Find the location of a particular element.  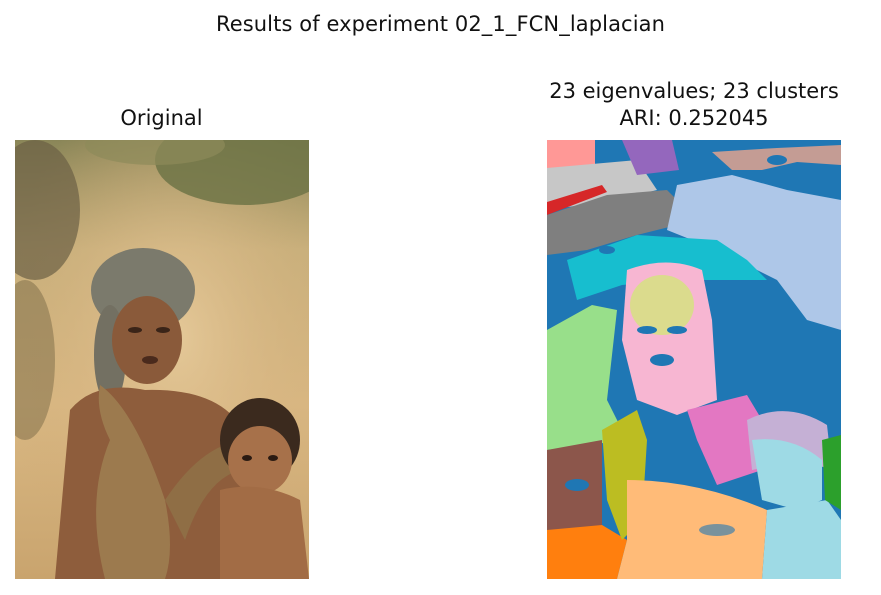

figure-title: Results of experiment 02_1_FCN_laplacian is located at coordinates (440, 24).